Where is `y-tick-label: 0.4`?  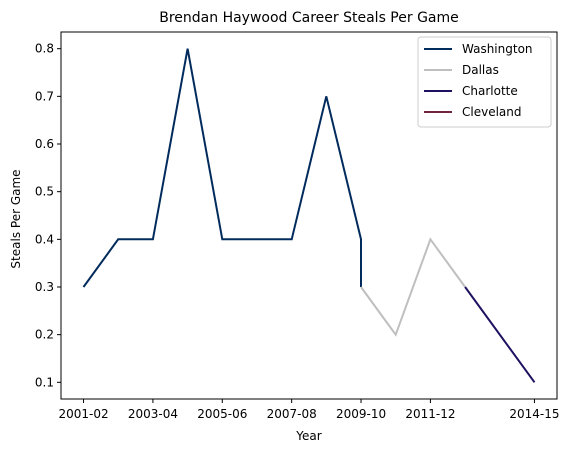 y-tick-label: 0.4 is located at coordinates (44, 239).